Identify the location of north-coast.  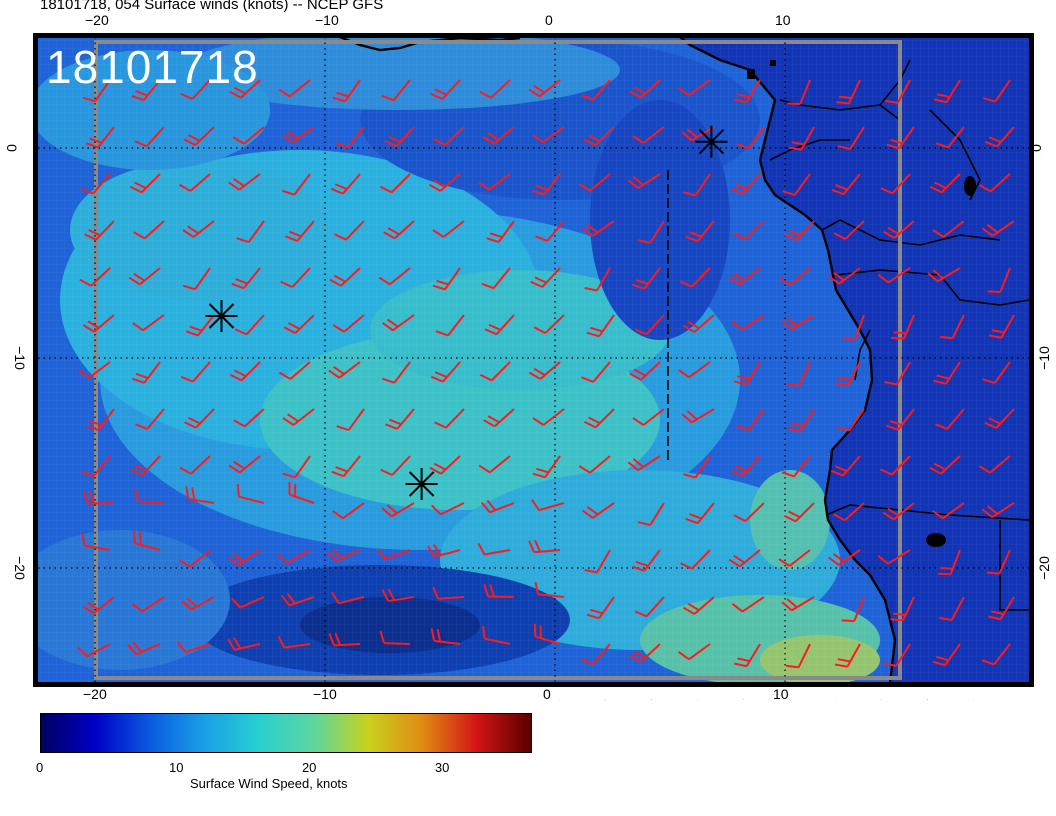
(430, 44).